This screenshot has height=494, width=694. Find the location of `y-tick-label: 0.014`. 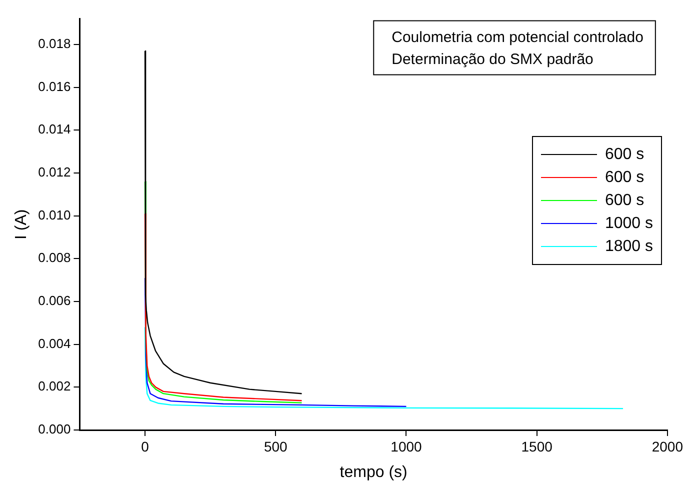

y-tick-label: 0.014 is located at coordinates (54, 129).